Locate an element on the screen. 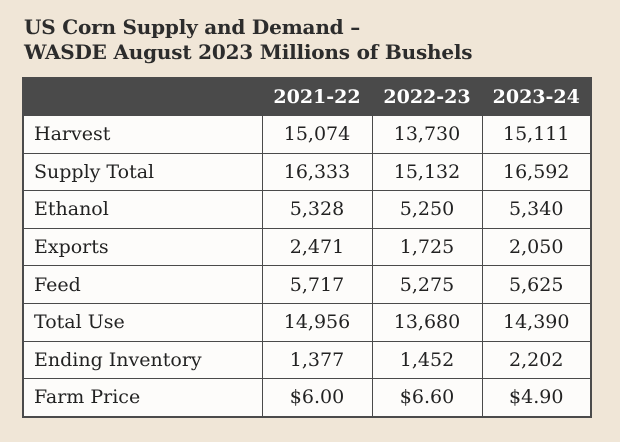 The image size is (620, 442). table-cell: 5,275 is located at coordinates (427, 284).